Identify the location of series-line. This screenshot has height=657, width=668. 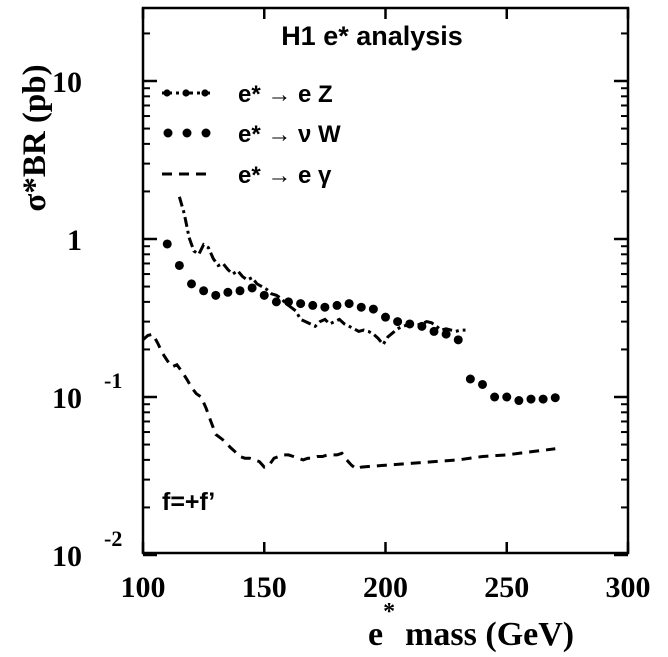
(348, 401).